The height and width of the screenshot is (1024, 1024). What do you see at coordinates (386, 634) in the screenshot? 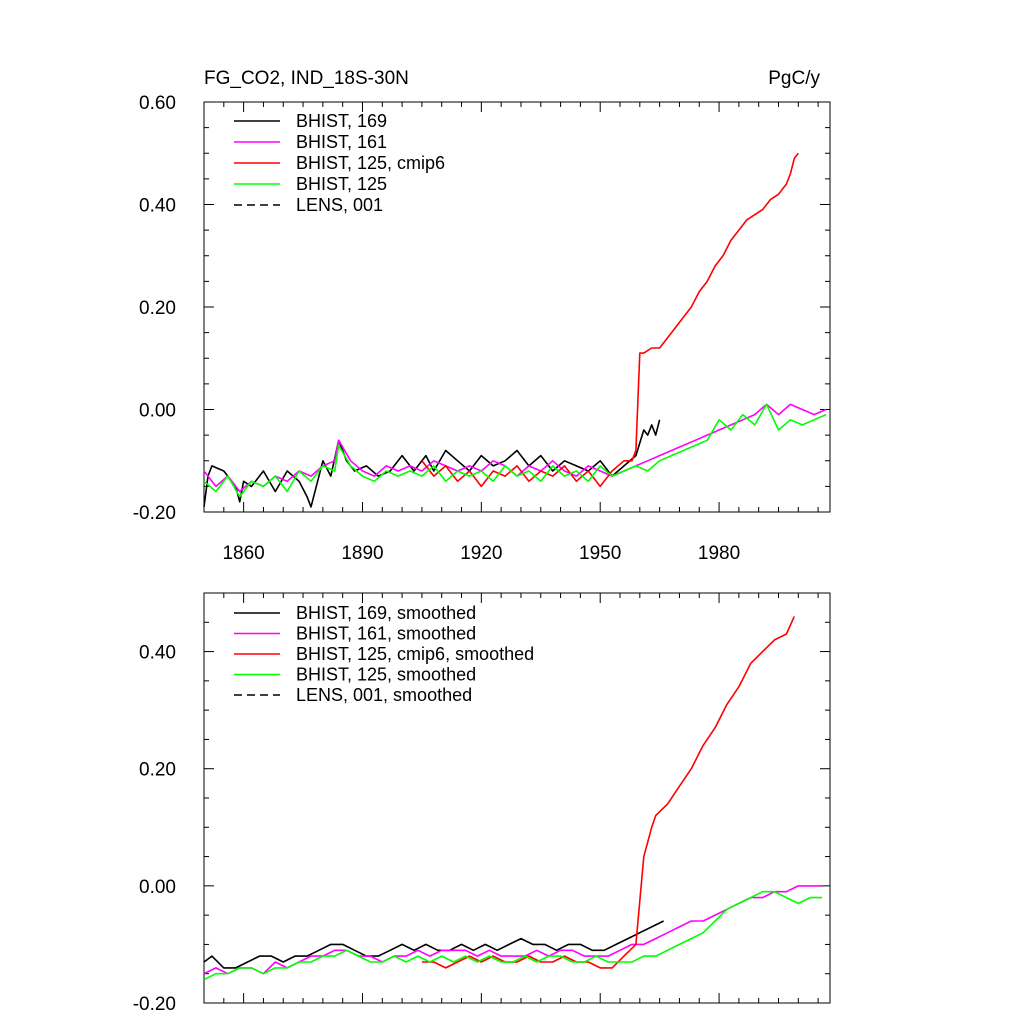
I see `legend-label: BHIST, 161, smoothed` at bounding box center [386, 634].